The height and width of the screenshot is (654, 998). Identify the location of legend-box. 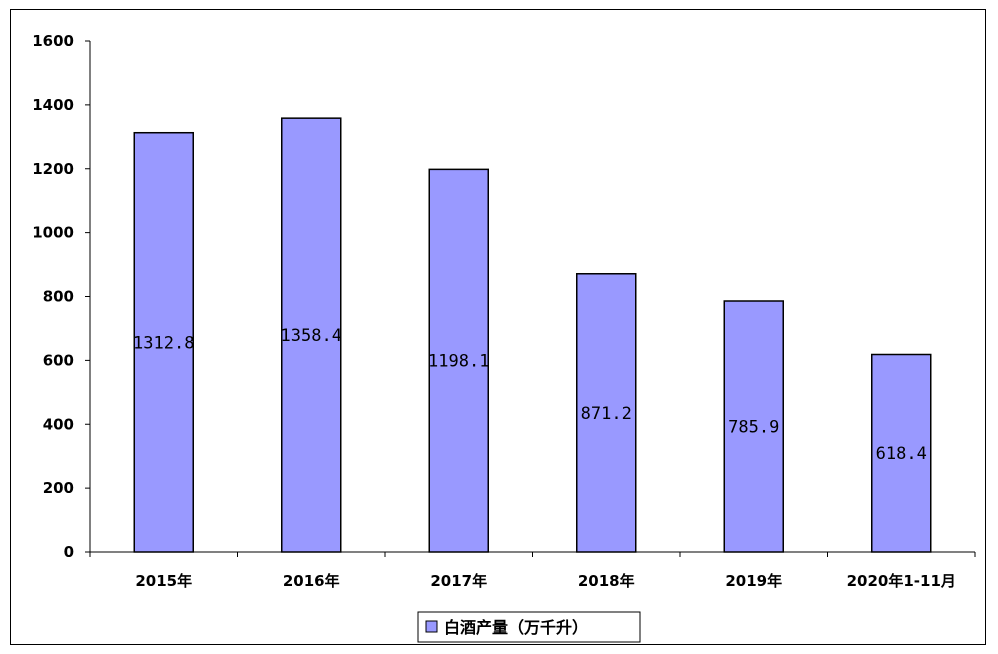
(529, 627).